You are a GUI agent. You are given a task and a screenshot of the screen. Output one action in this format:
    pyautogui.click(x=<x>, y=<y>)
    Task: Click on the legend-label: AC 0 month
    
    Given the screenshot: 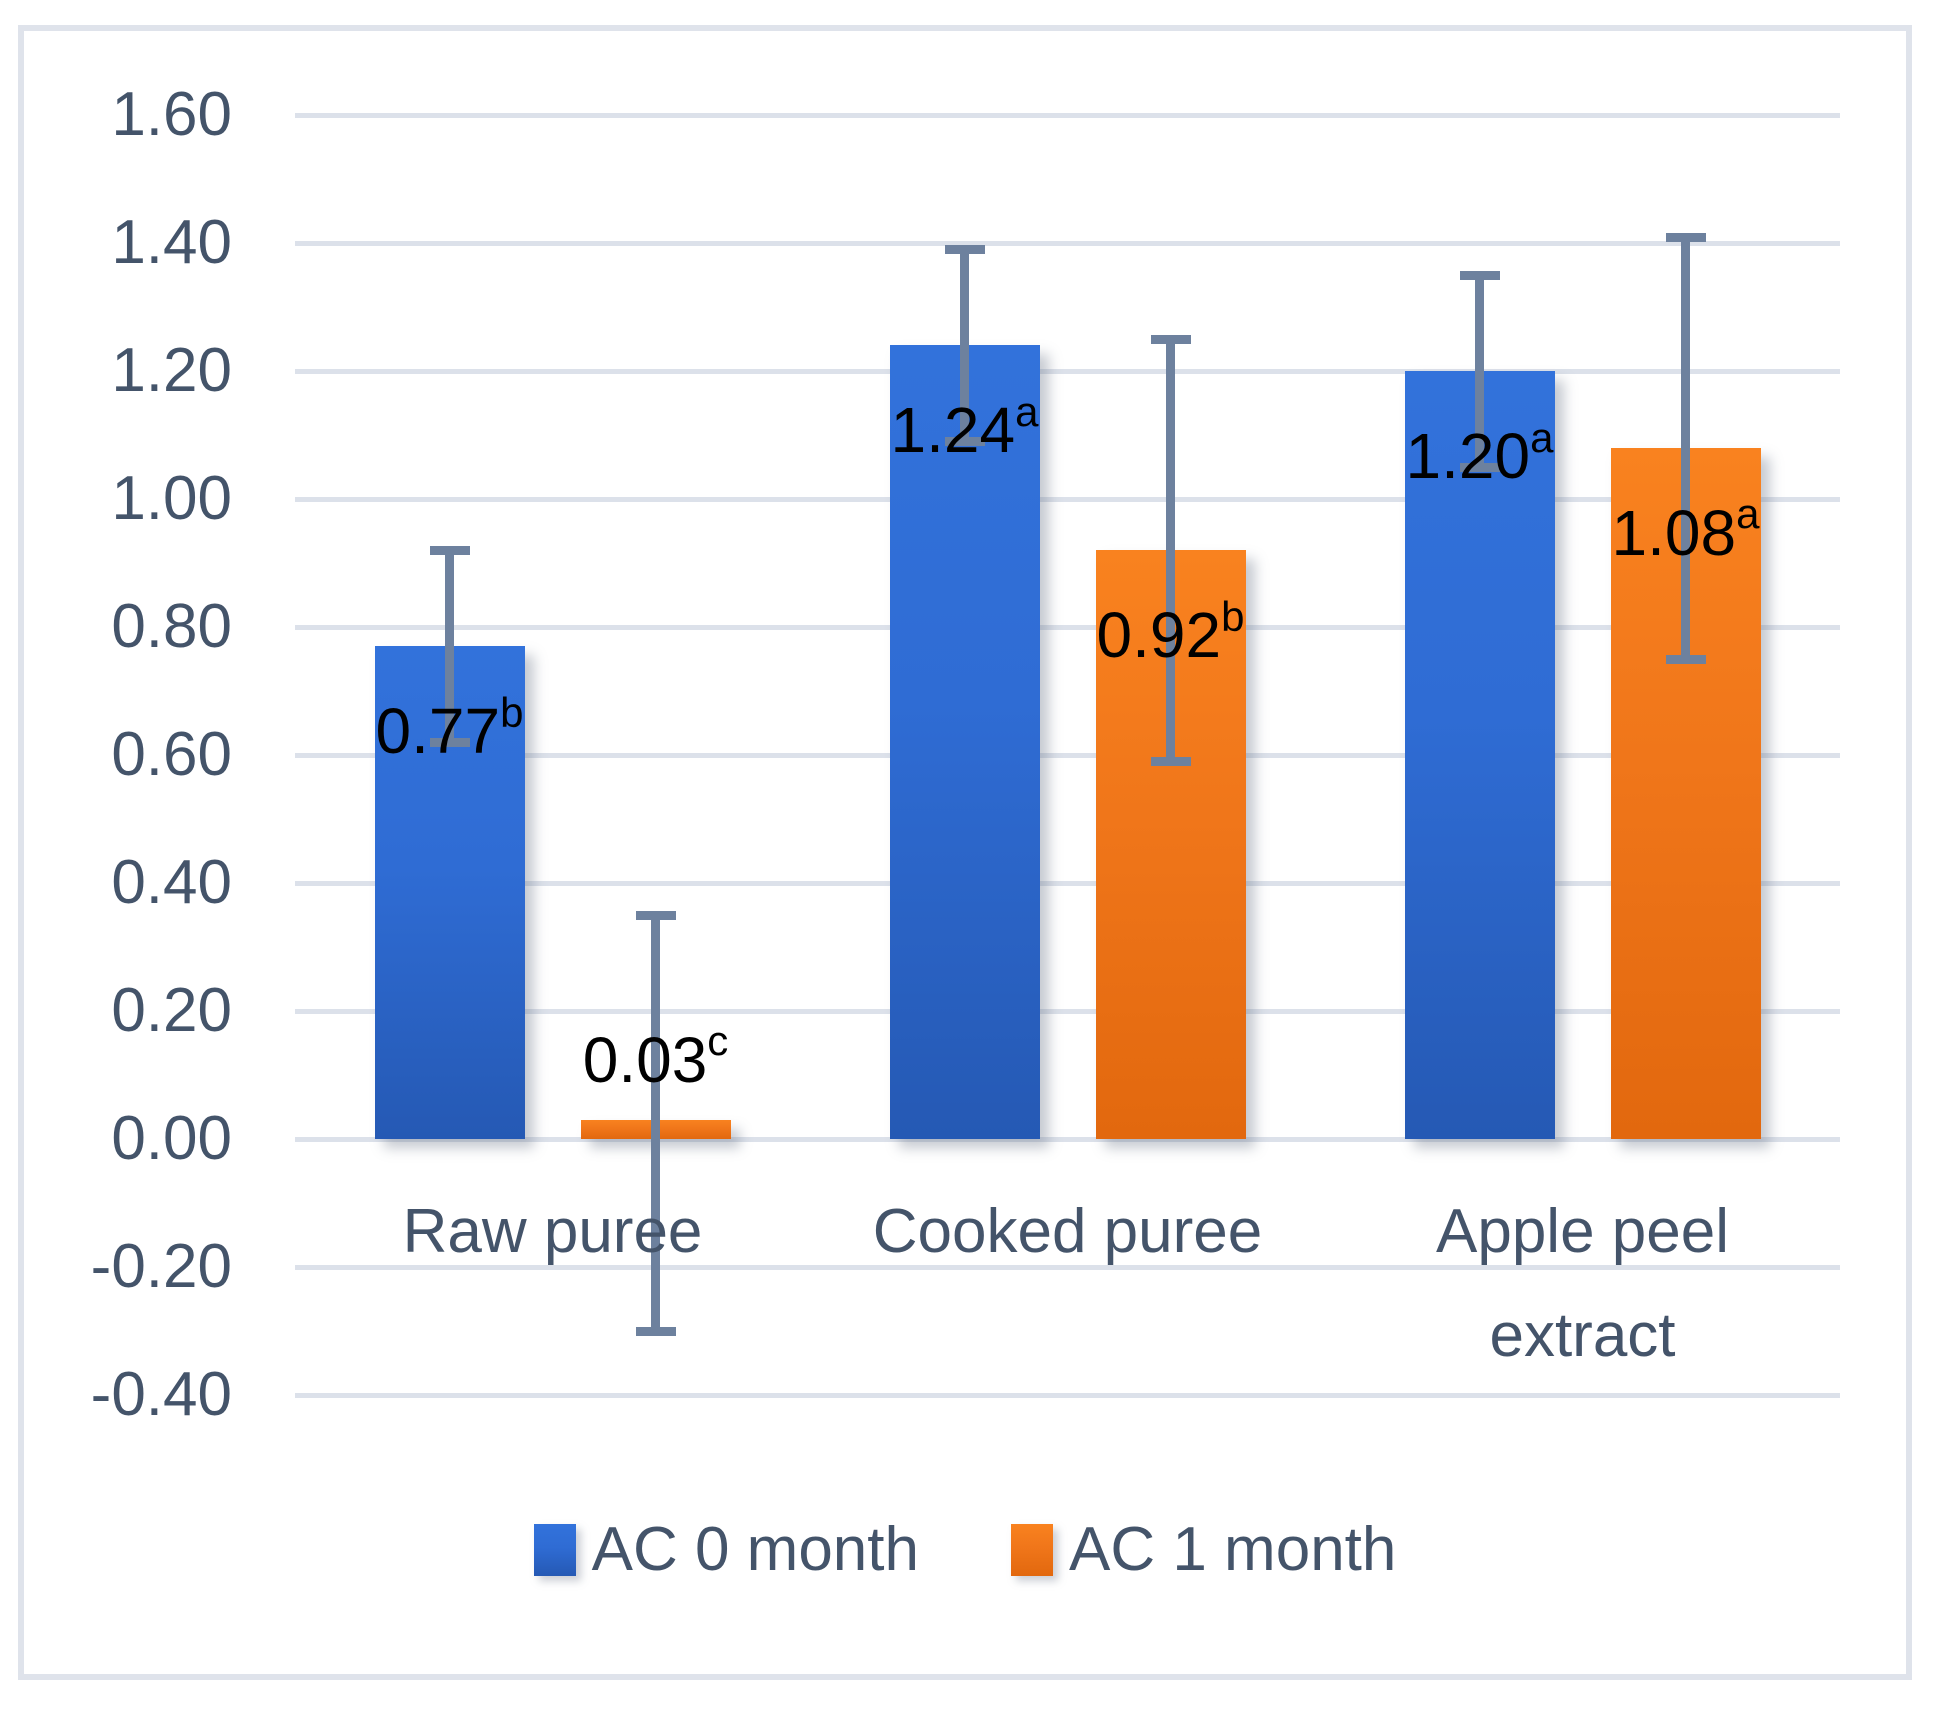 What is the action you would take?
    pyautogui.click(x=755, y=1549)
    